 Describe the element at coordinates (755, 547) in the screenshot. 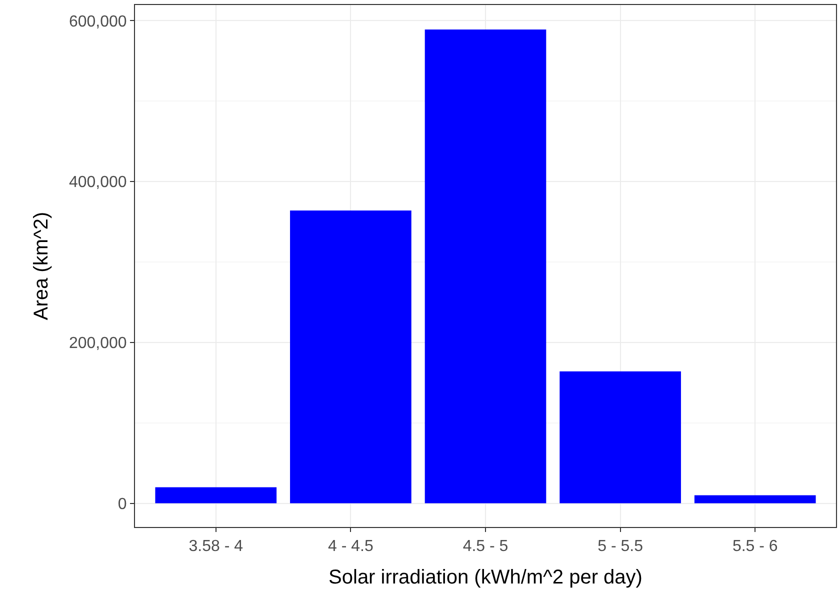

I see `x-tick-label: 5.5 - 6` at that location.